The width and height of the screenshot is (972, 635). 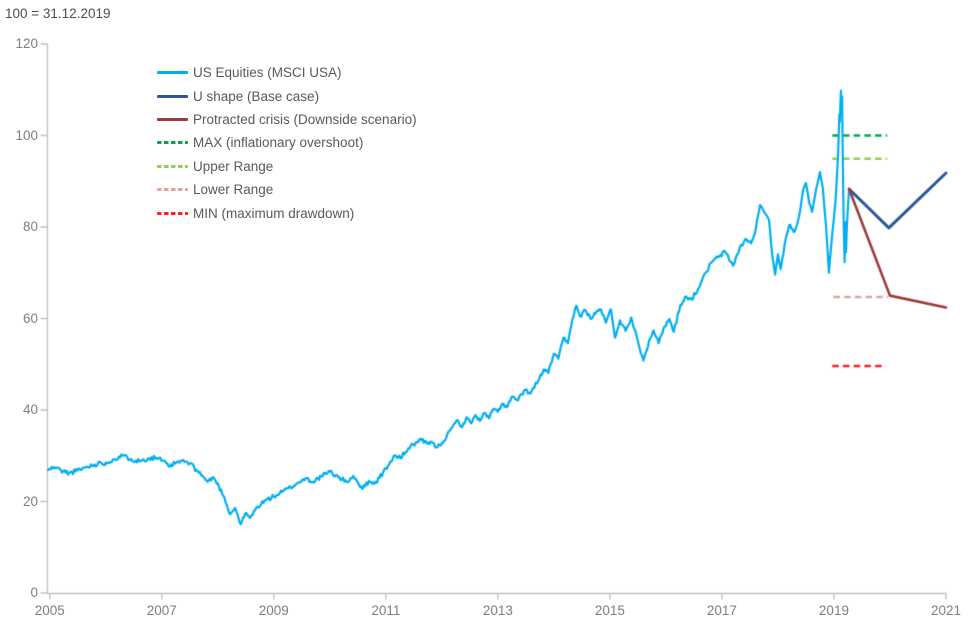 I want to click on legend-label: MAX (inflationary overshoot), so click(x=278, y=143).